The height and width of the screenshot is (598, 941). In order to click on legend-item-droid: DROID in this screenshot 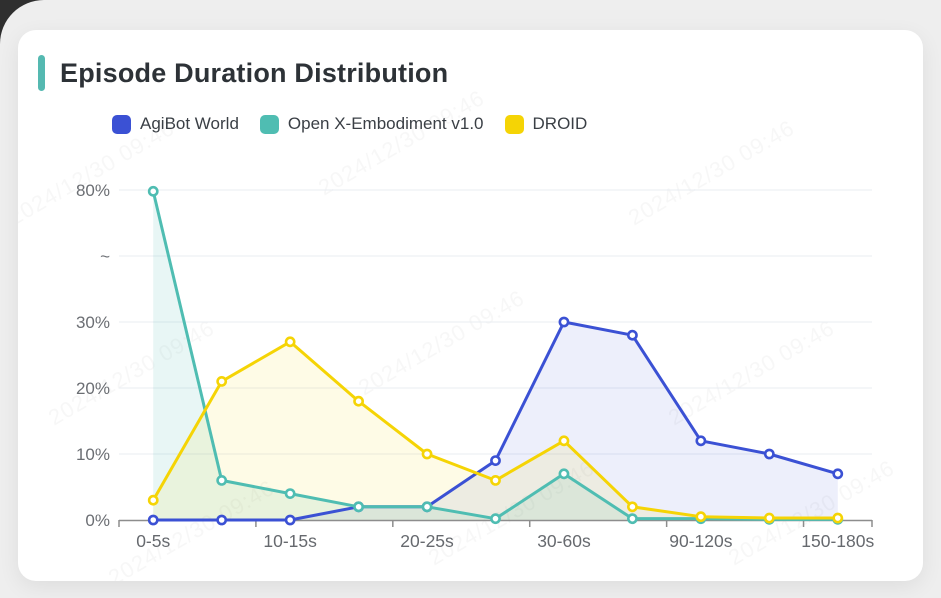, I will do `click(546, 124)`.